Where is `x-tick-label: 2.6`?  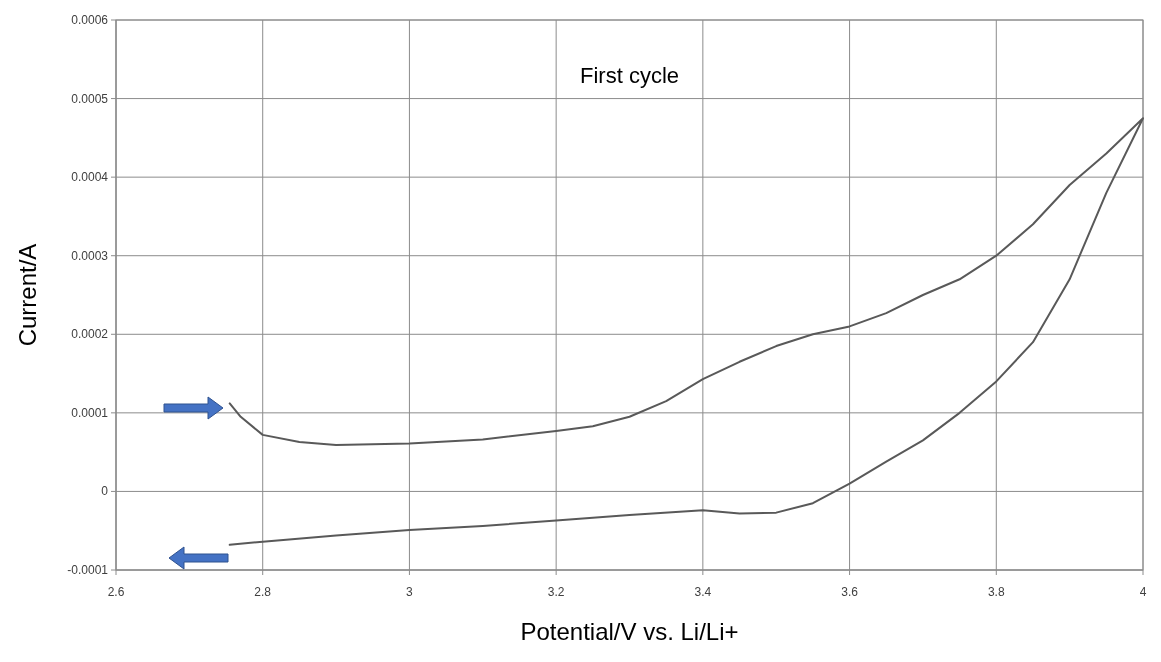
x-tick-label: 2.6 is located at coordinates (116, 592).